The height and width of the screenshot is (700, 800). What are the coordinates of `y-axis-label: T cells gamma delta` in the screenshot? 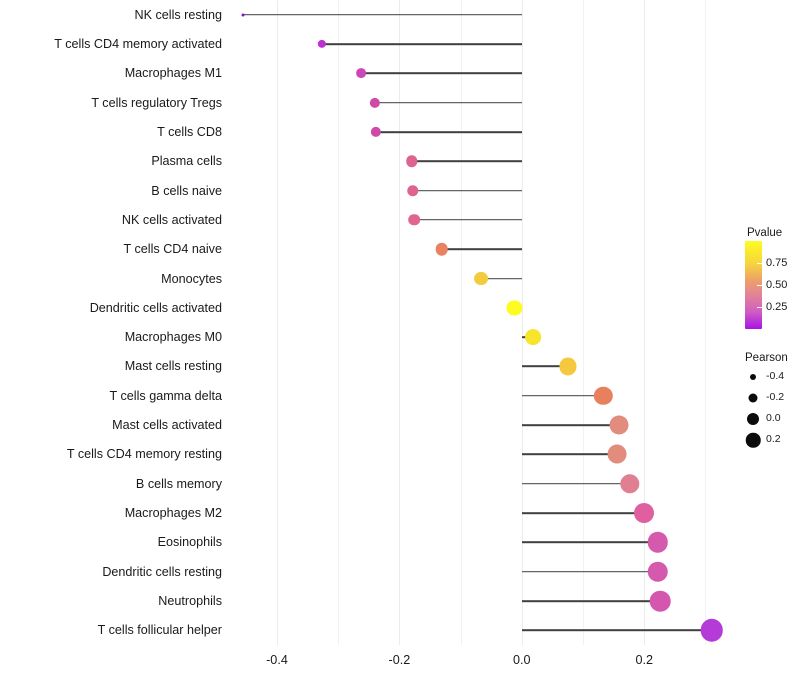 It's located at (165, 395).